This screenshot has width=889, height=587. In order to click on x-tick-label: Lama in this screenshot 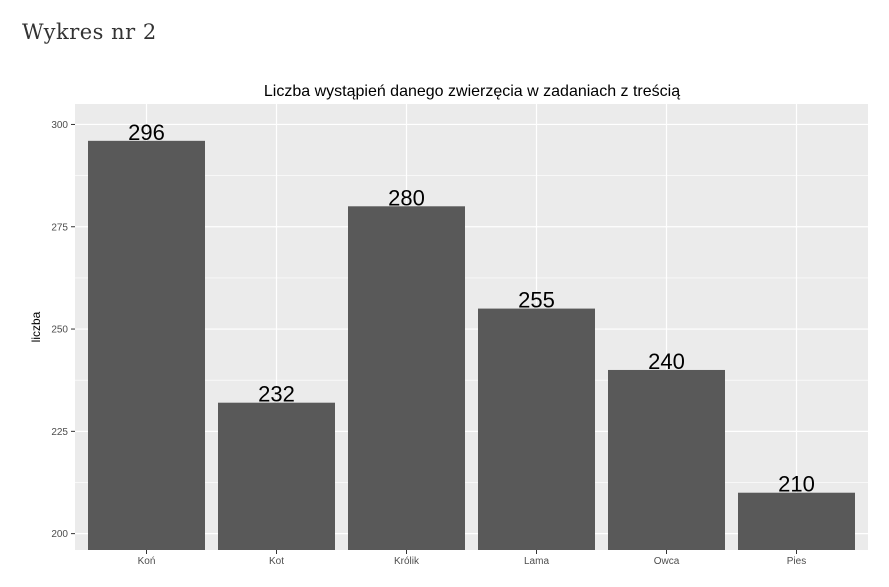, I will do `click(536, 561)`.